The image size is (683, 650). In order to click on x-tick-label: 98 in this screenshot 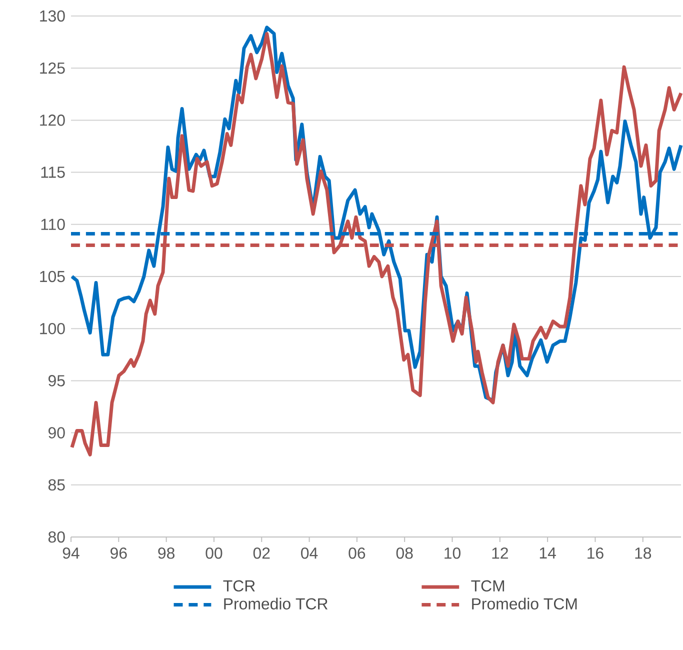, I will do `click(166, 553)`.